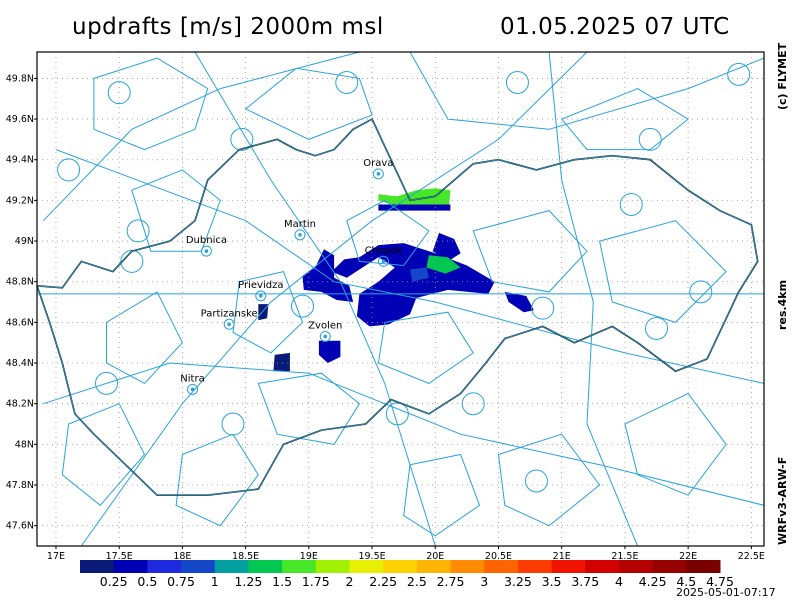  Describe the element at coordinates (585, 581) in the screenshot. I see `legend-label: 3.75` at that location.